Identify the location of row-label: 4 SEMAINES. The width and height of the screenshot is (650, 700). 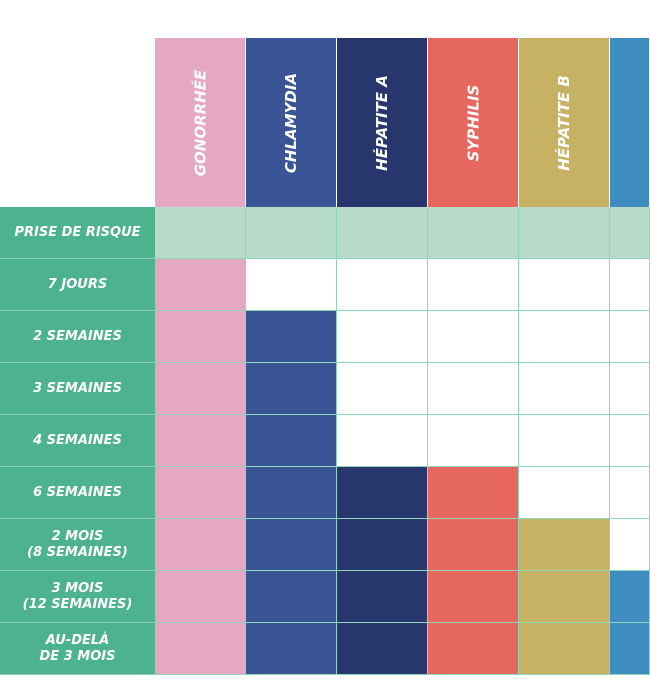
(77, 441).